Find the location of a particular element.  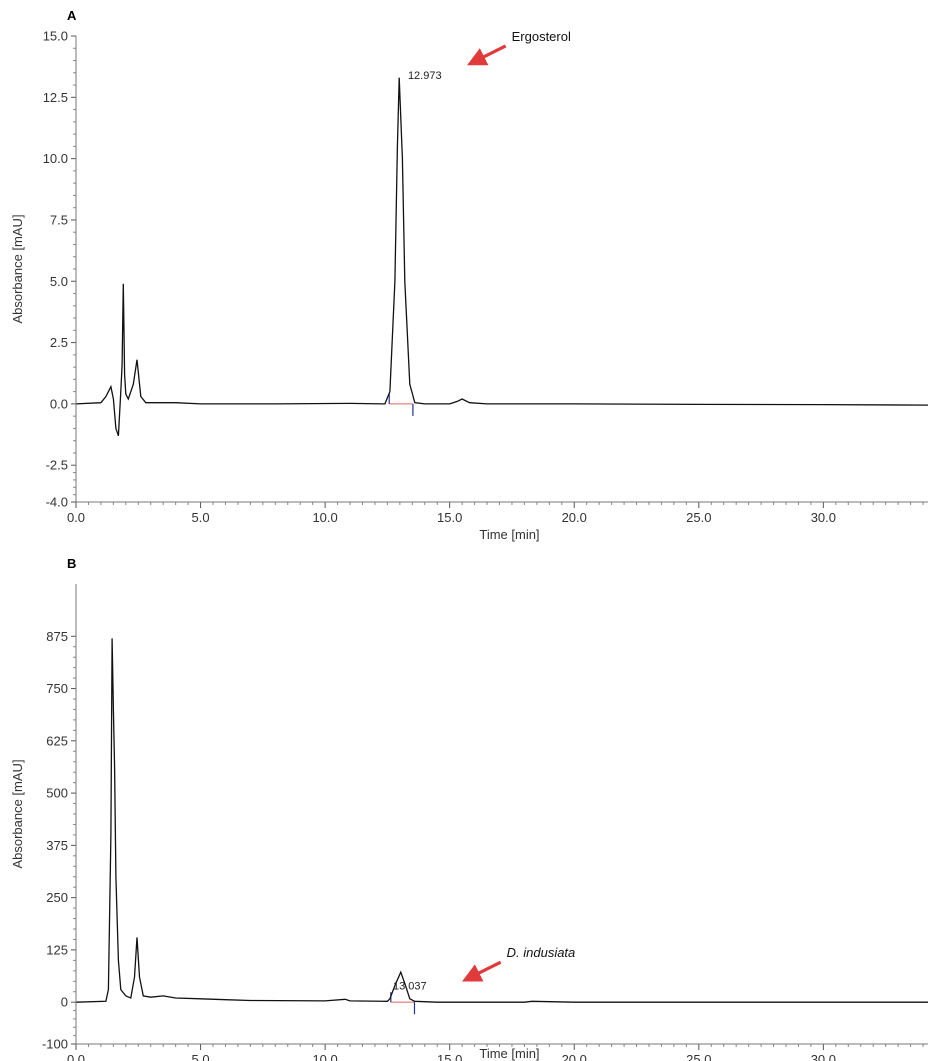

y-tick-label-b: 875 is located at coordinates (57, 636).